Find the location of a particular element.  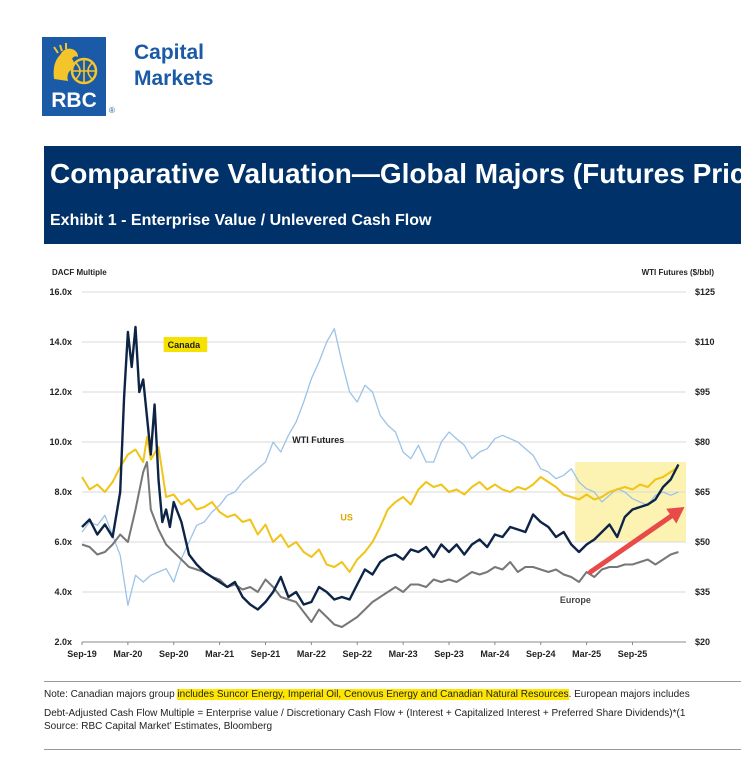

x-tick-label: Mar-23 is located at coordinates (403, 654).